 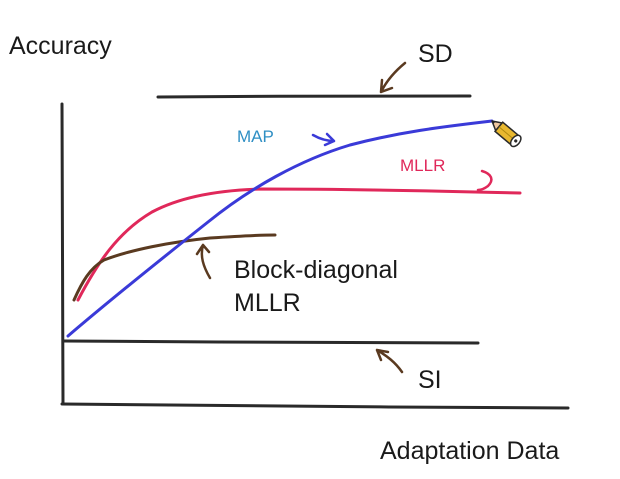 I want to click on x-axis, so click(x=315, y=406).